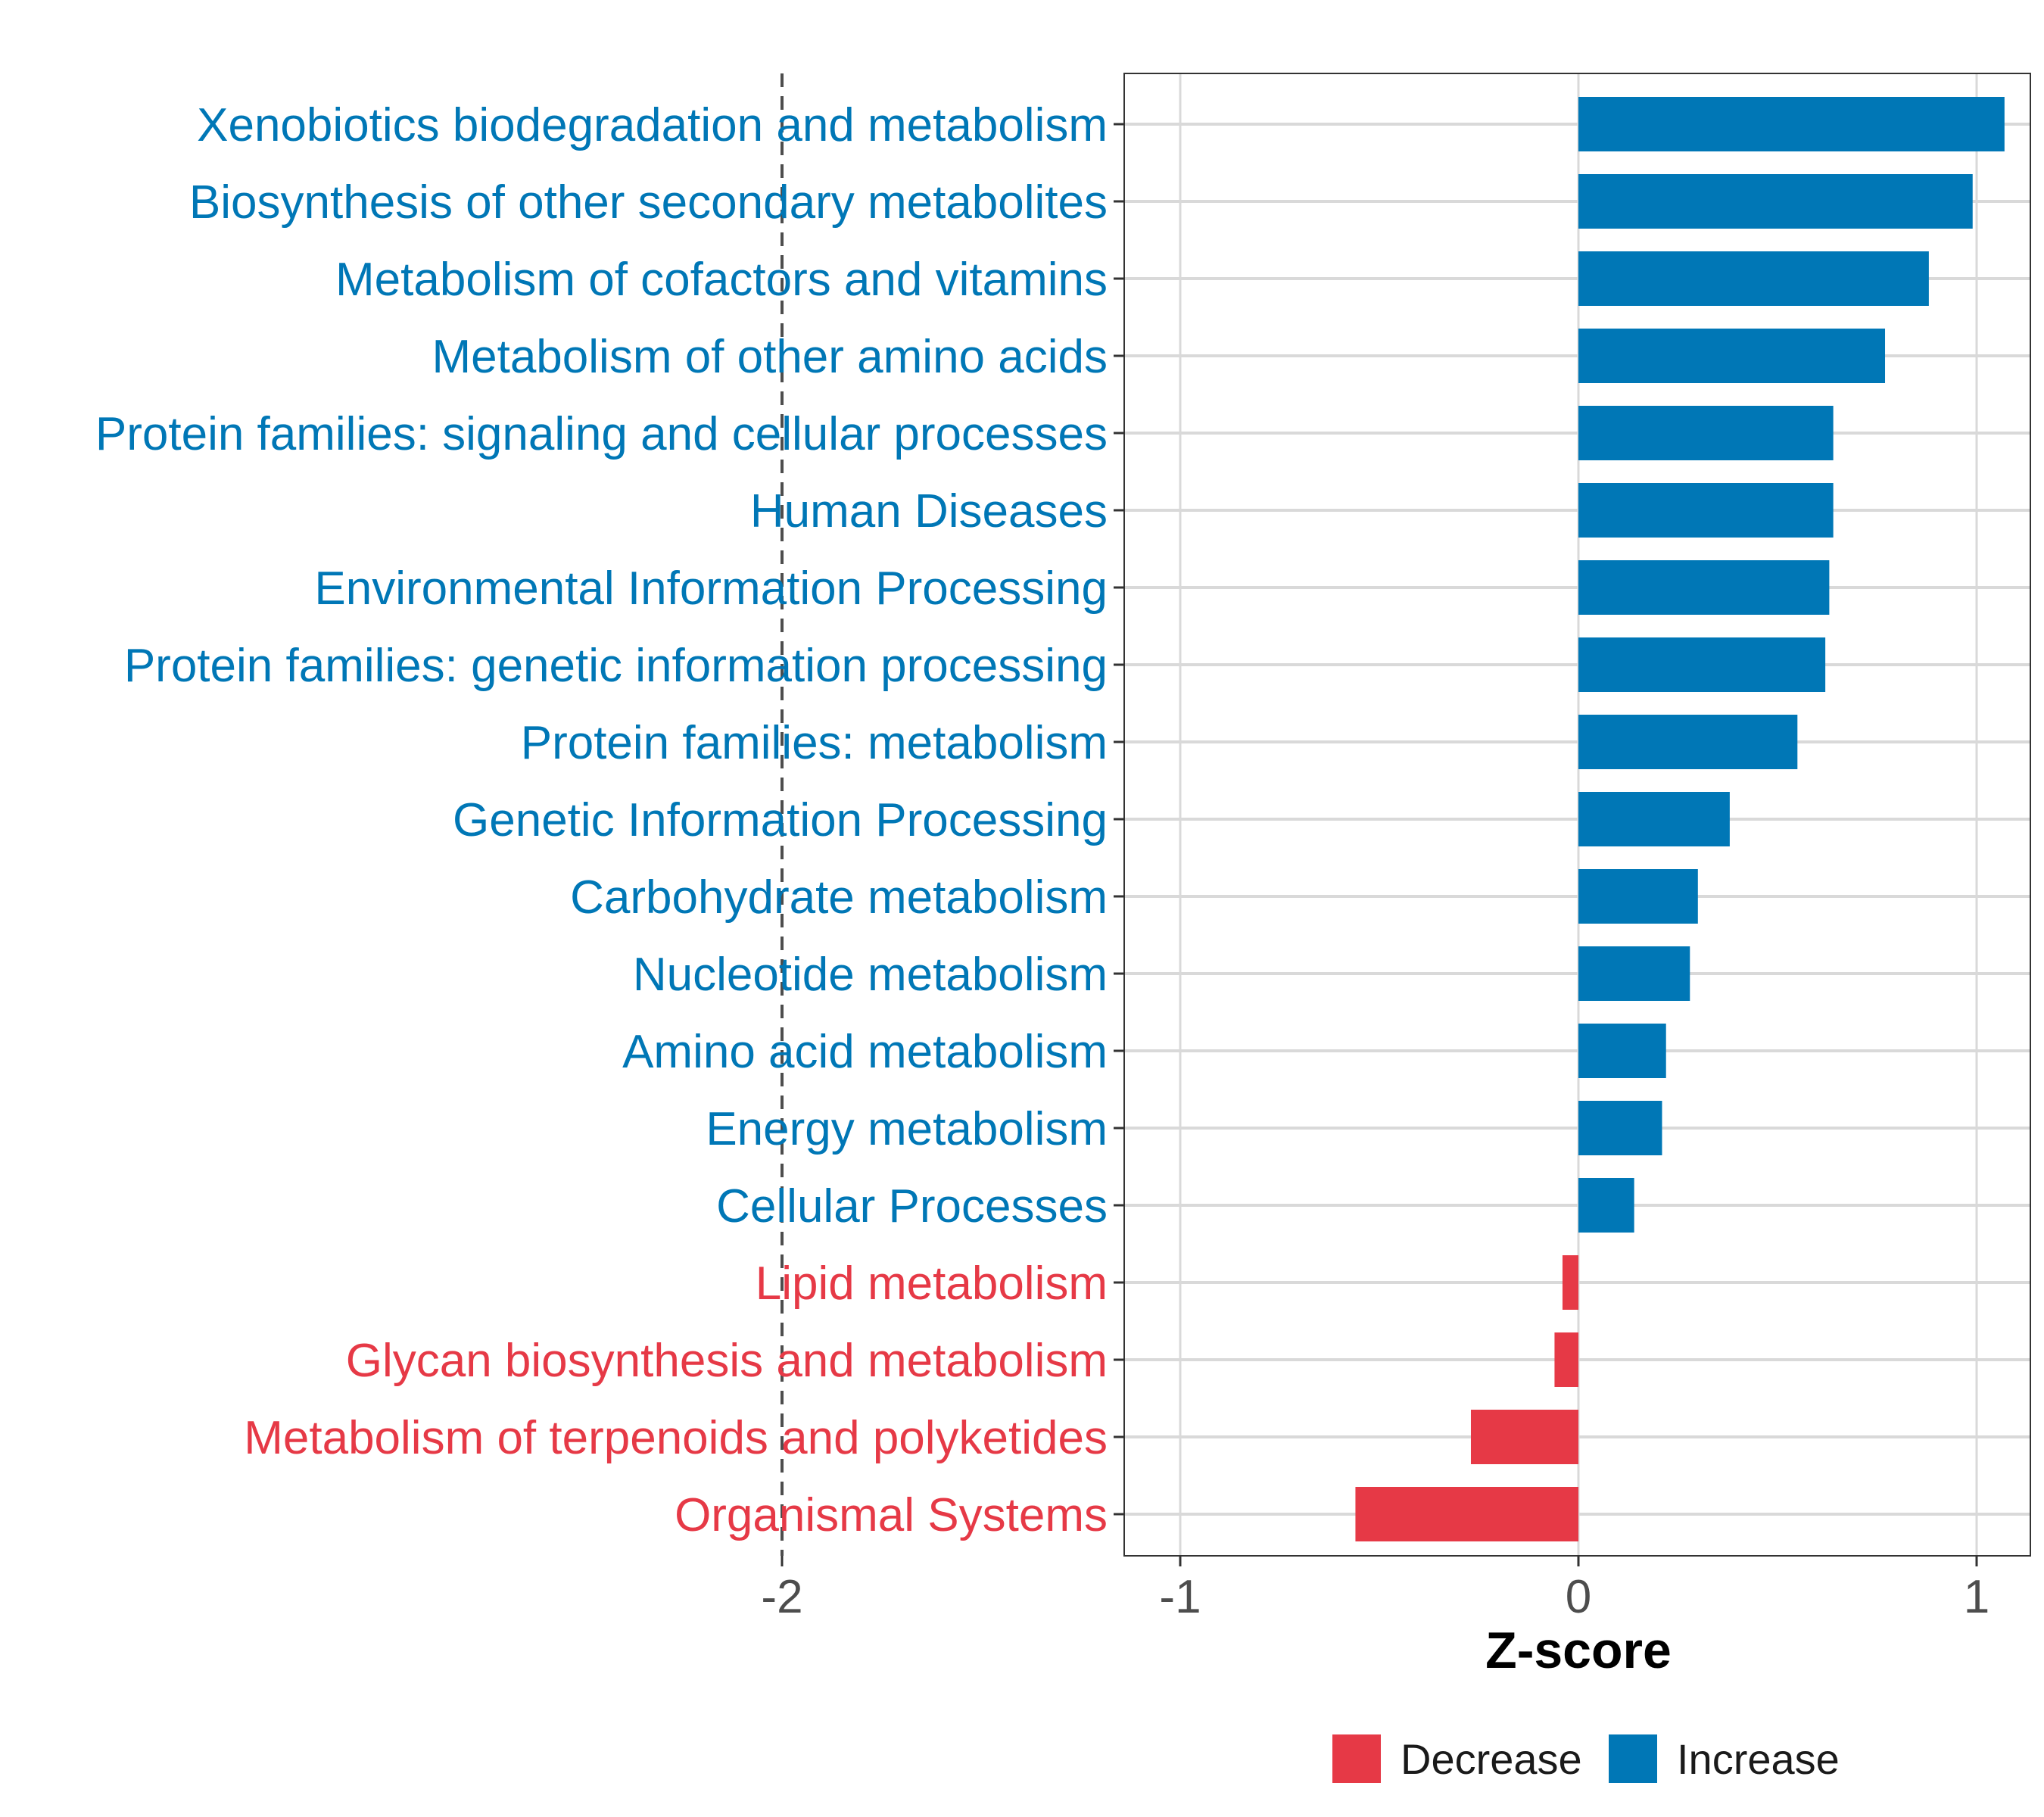 This screenshot has height=1817, width=2044. What do you see at coordinates (1491, 1759) in the screenshot?
I see `legend-label-decrease: Decrease` at bounding box center [1491, 1759].